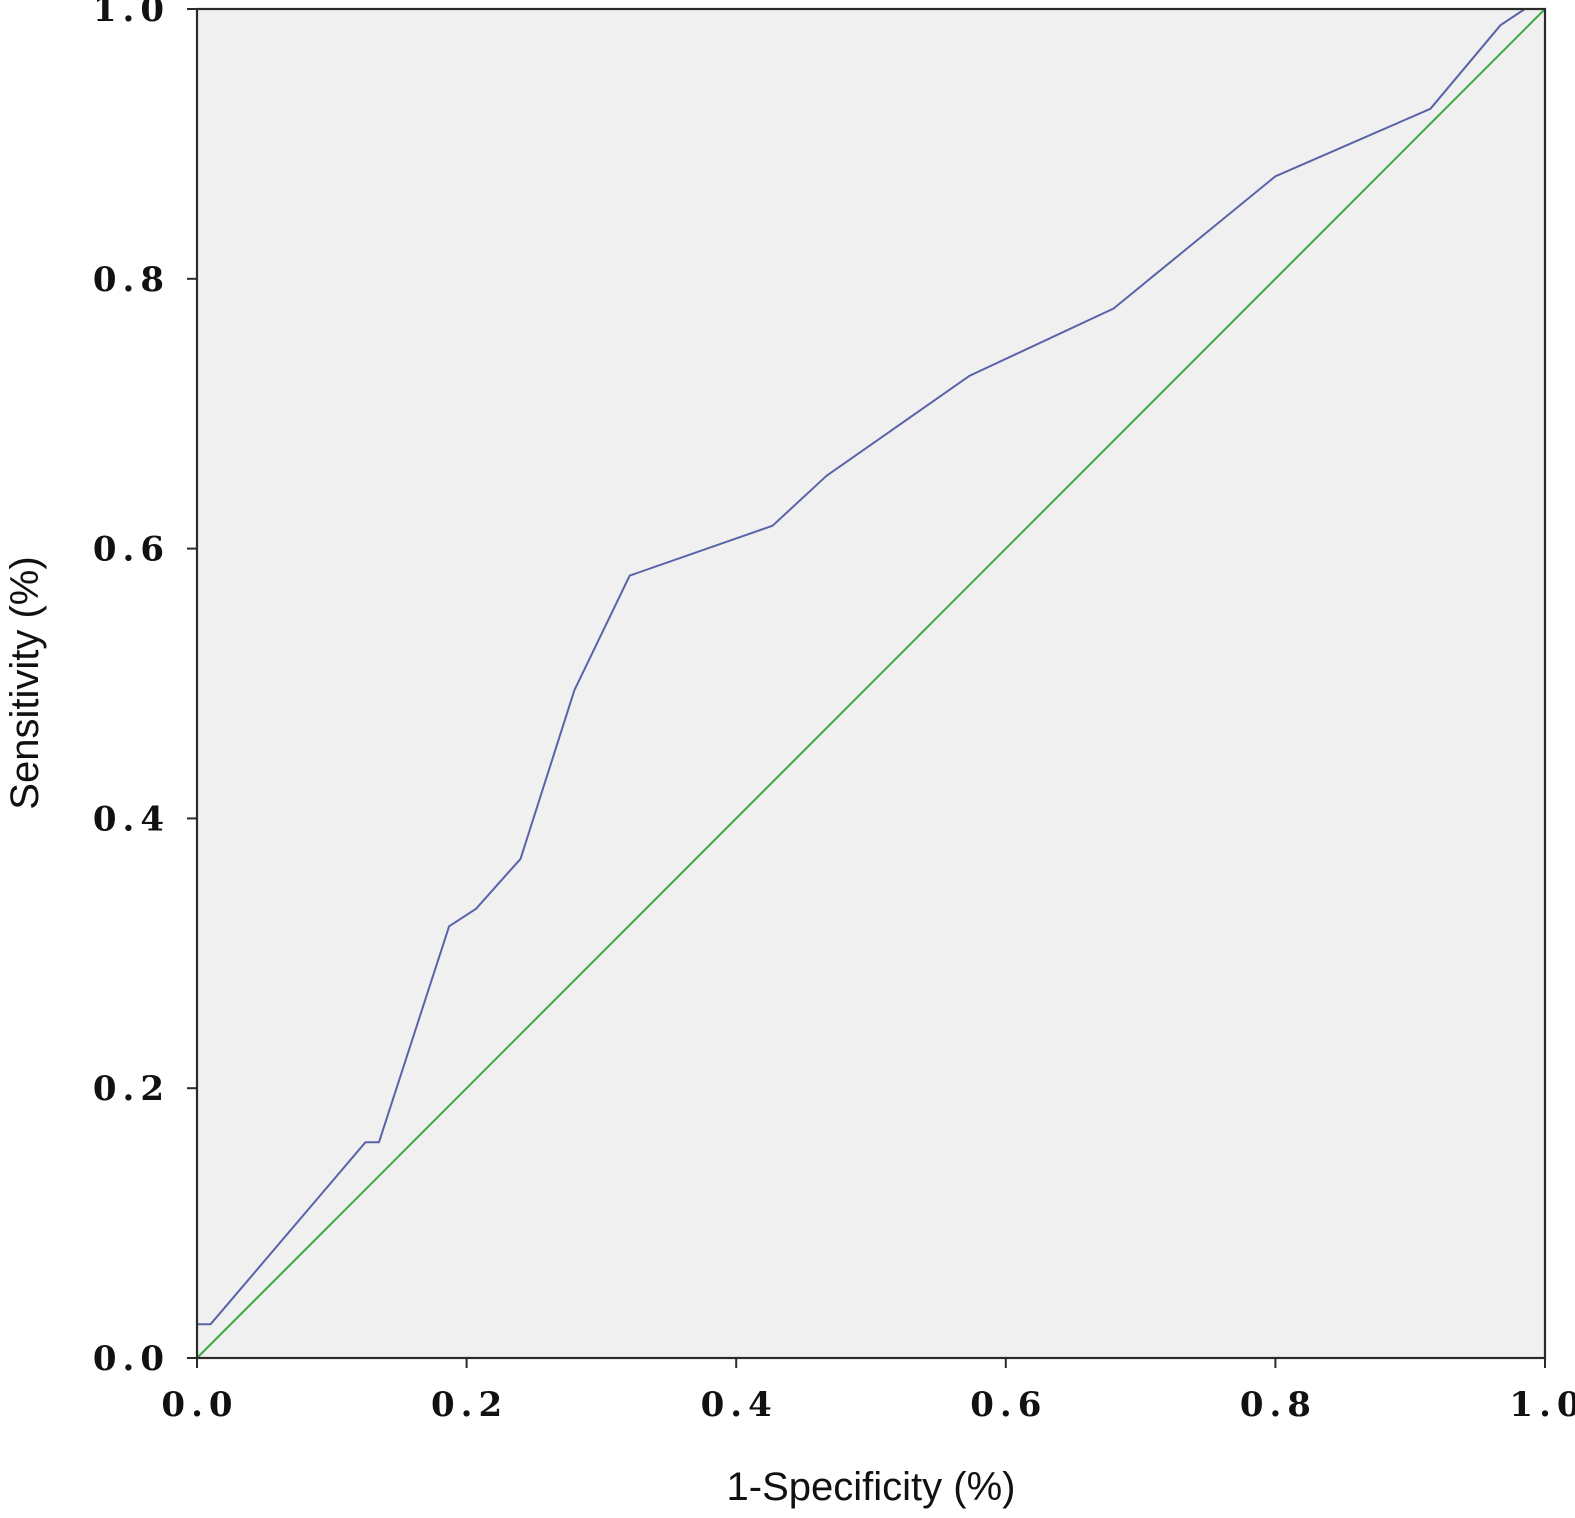  I want to click on y-tick-label: 1.0, so click(131, 15).